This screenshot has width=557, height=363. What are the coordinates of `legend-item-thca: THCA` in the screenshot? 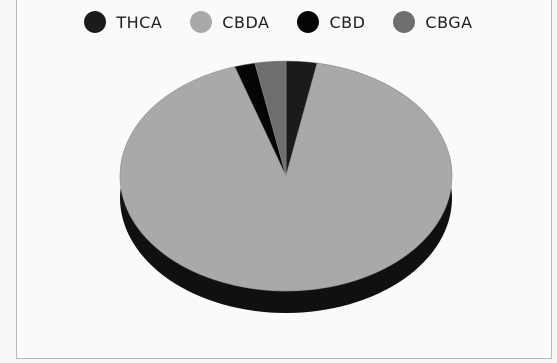 It's located at (123, 22).